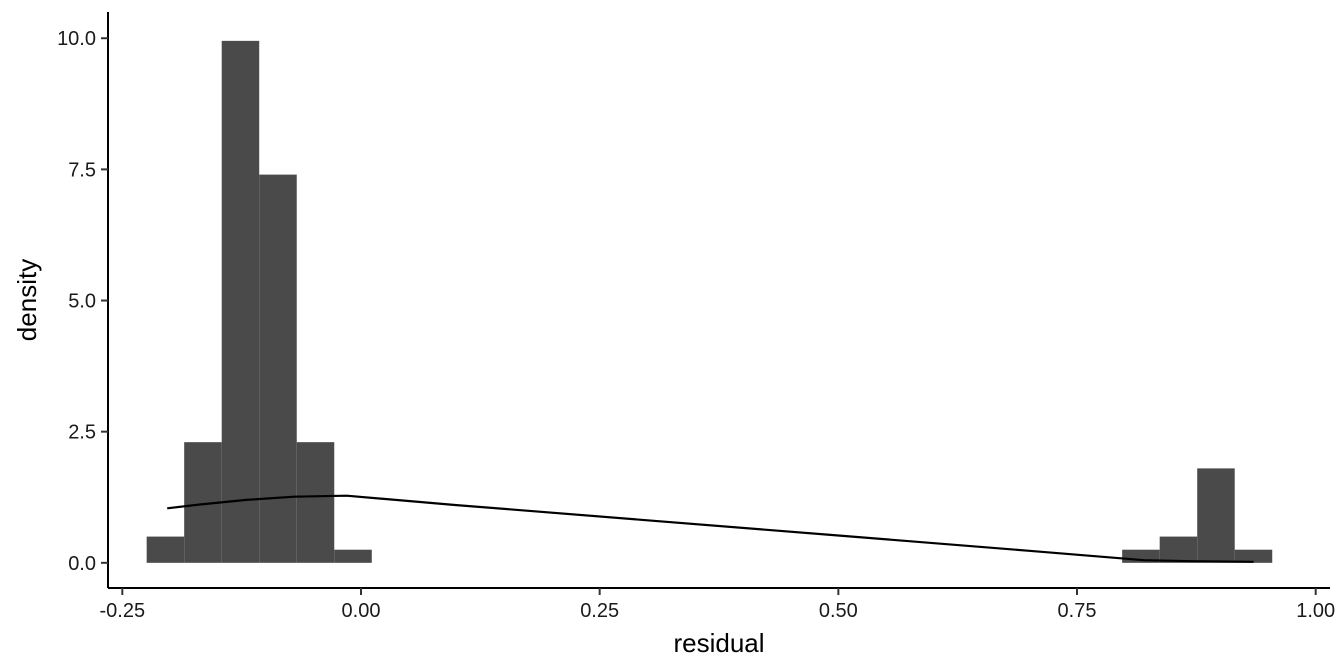  What do you see at coordinates (599, 611) in the screenshot?
I see `x-tick-label: 0.25` at bounding box center [599, 611].